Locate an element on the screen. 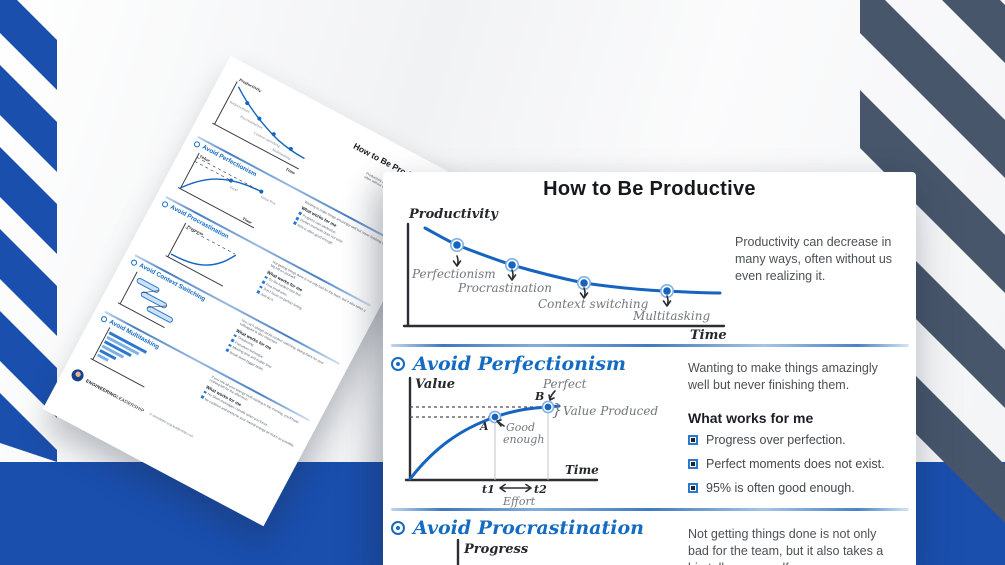 The width and height of the screenshot is (1005, 565). mini-context-switching-chart is located at coordinates (145, 299).